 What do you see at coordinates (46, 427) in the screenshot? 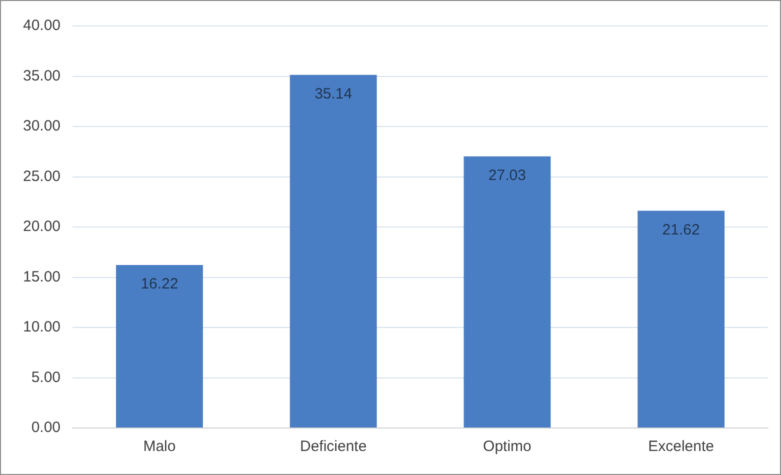
I see `y-tick-label: 0.00` at bounding box center [46, 427].